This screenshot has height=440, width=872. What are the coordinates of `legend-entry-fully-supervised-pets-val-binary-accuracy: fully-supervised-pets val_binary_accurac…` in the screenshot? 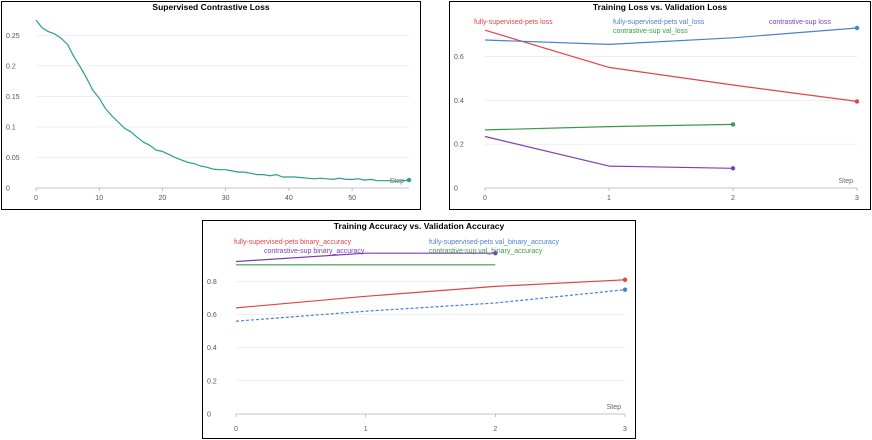 It's located at (494, 242).